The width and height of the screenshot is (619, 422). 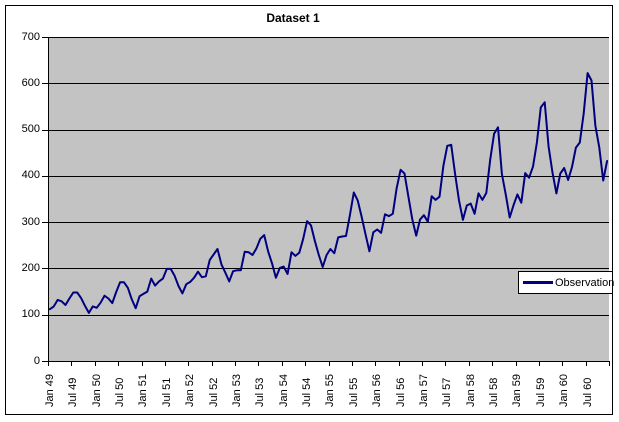 What do you see at coordinates (293, 18) in the screenshot?
I see `chart-title: Dataset 1` at bounding box center [293, 18].